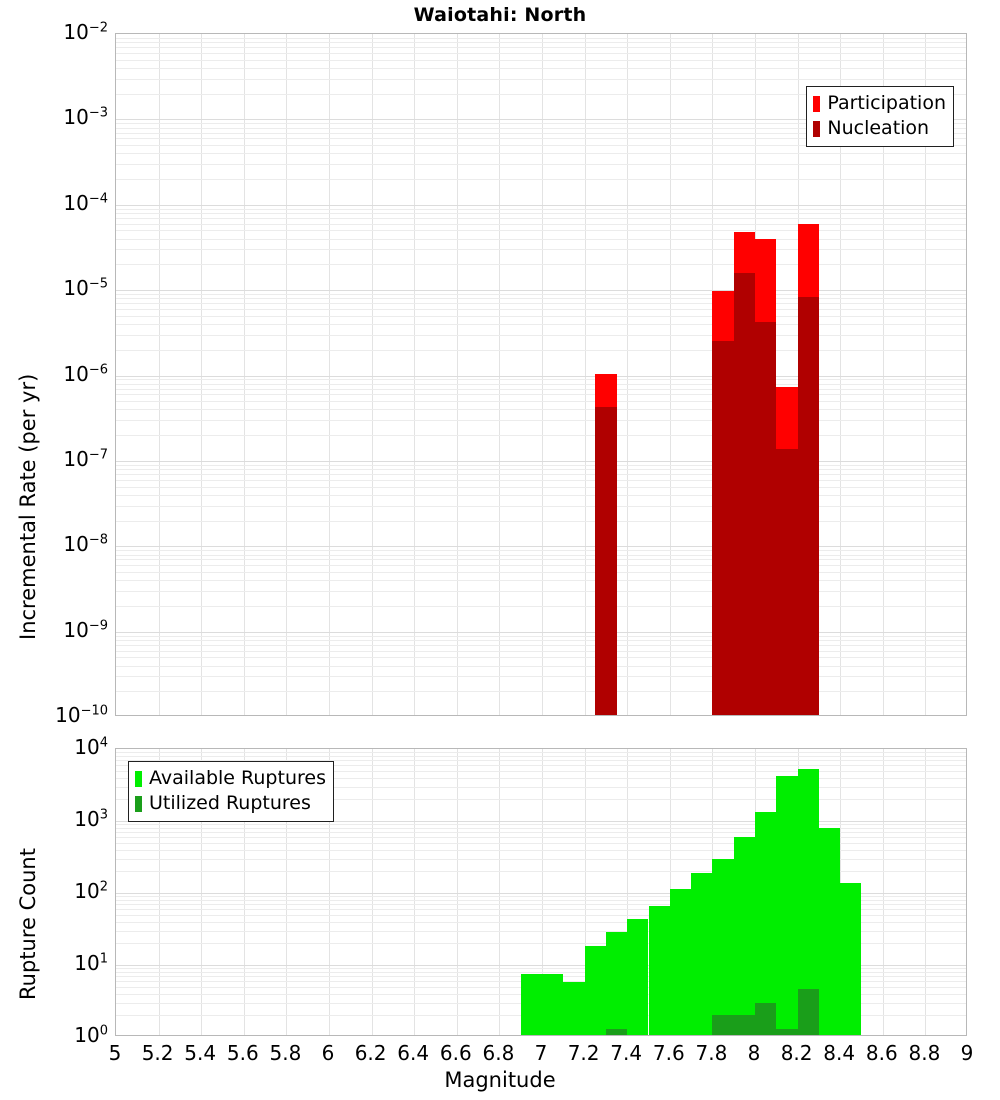 The image size is (1000, 1100). What do you see at coordinates (91, 747) in the screenshot?
I see `y-tick-label: 10⁴` at bounding box center [91, 747].